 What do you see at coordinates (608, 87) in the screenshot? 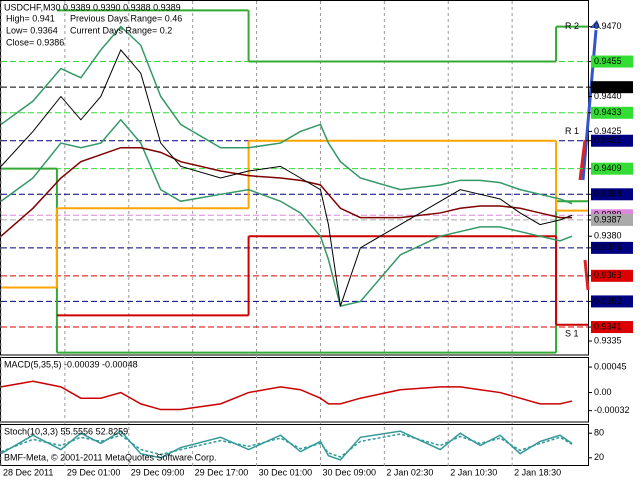
I see `y-tick-label: 0.9444` at bounding box center [608, 87].